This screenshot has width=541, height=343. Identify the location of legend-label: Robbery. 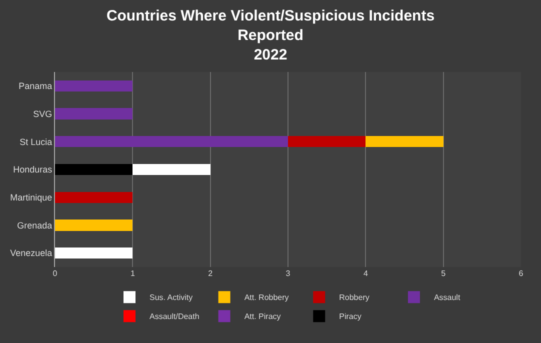
(354, 297).